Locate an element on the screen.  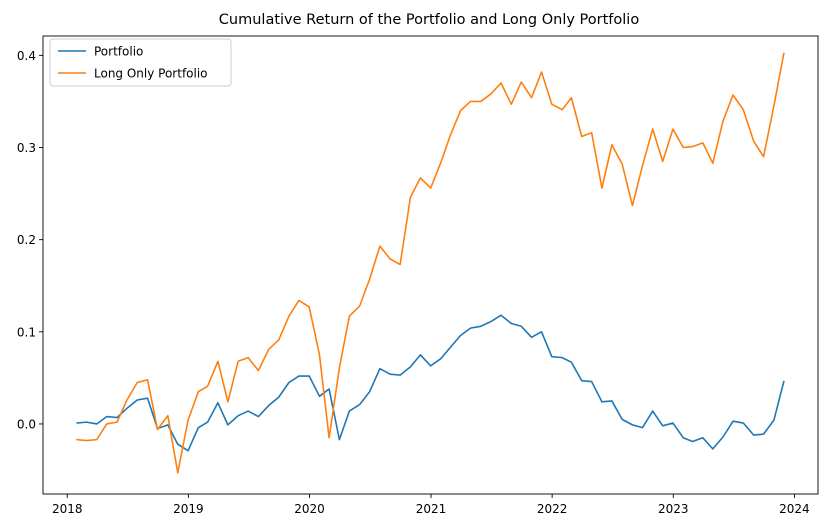
y-tick-label: 0.3 is located at coordinates (26, 148).